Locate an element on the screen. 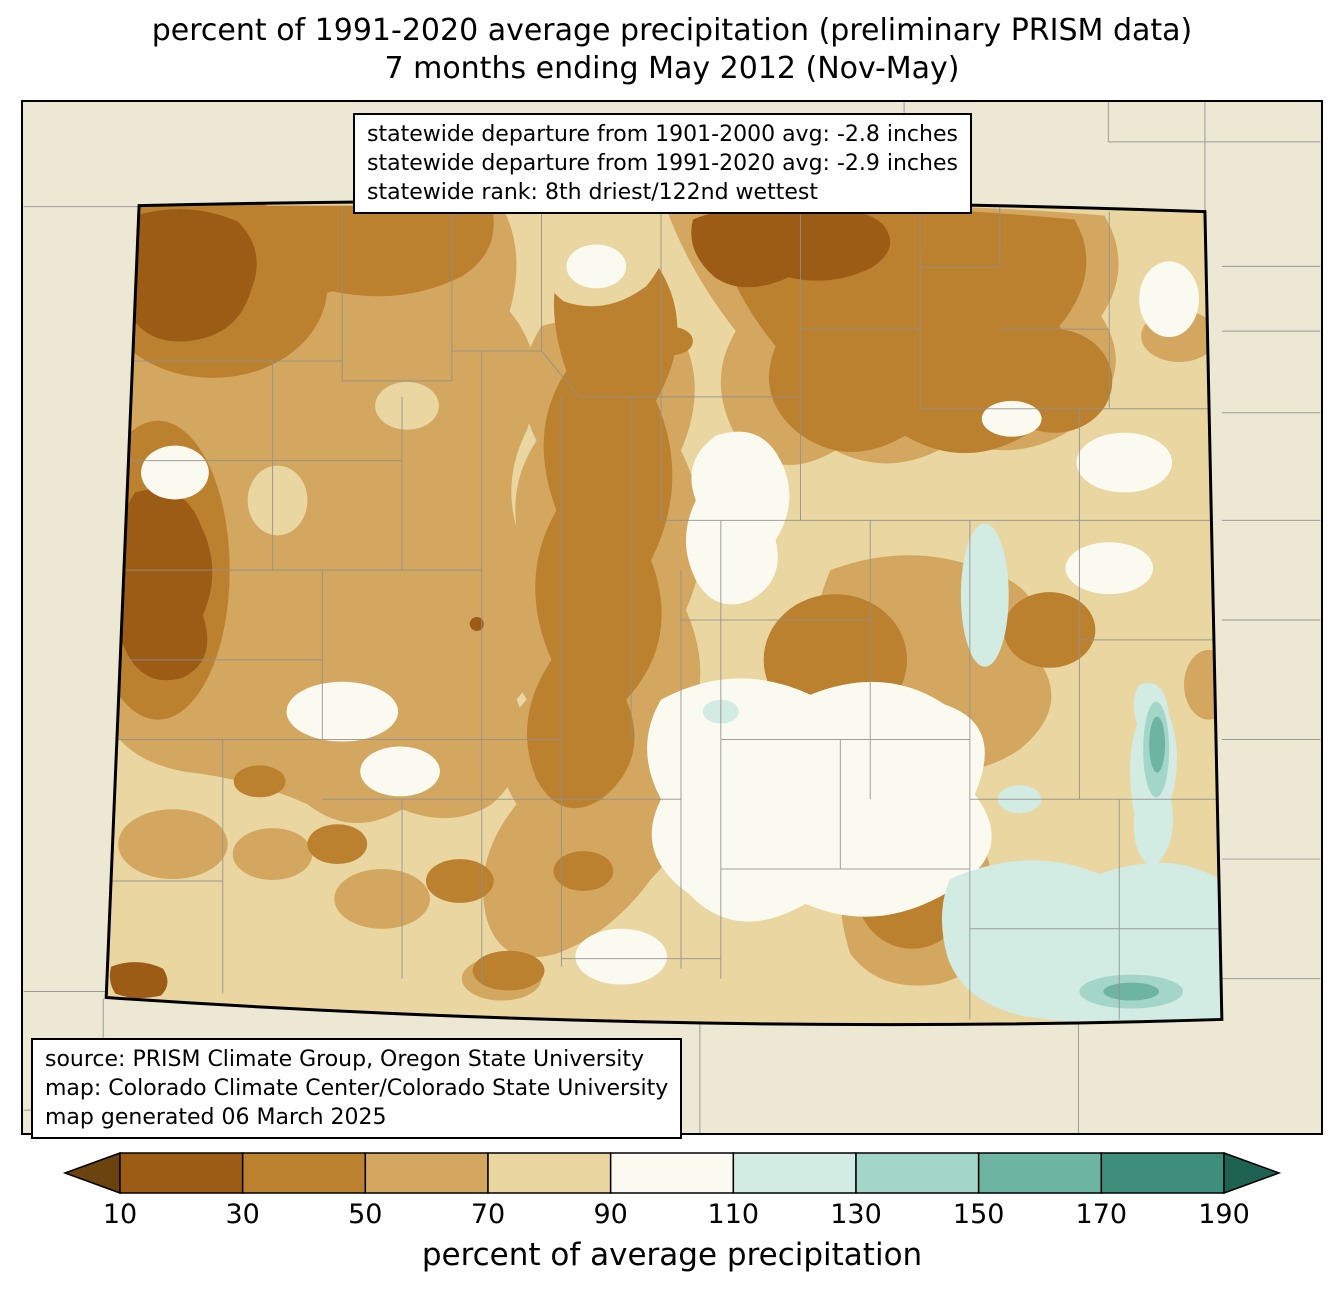  tick-label: 150 is located at coordinates (978, 1214).